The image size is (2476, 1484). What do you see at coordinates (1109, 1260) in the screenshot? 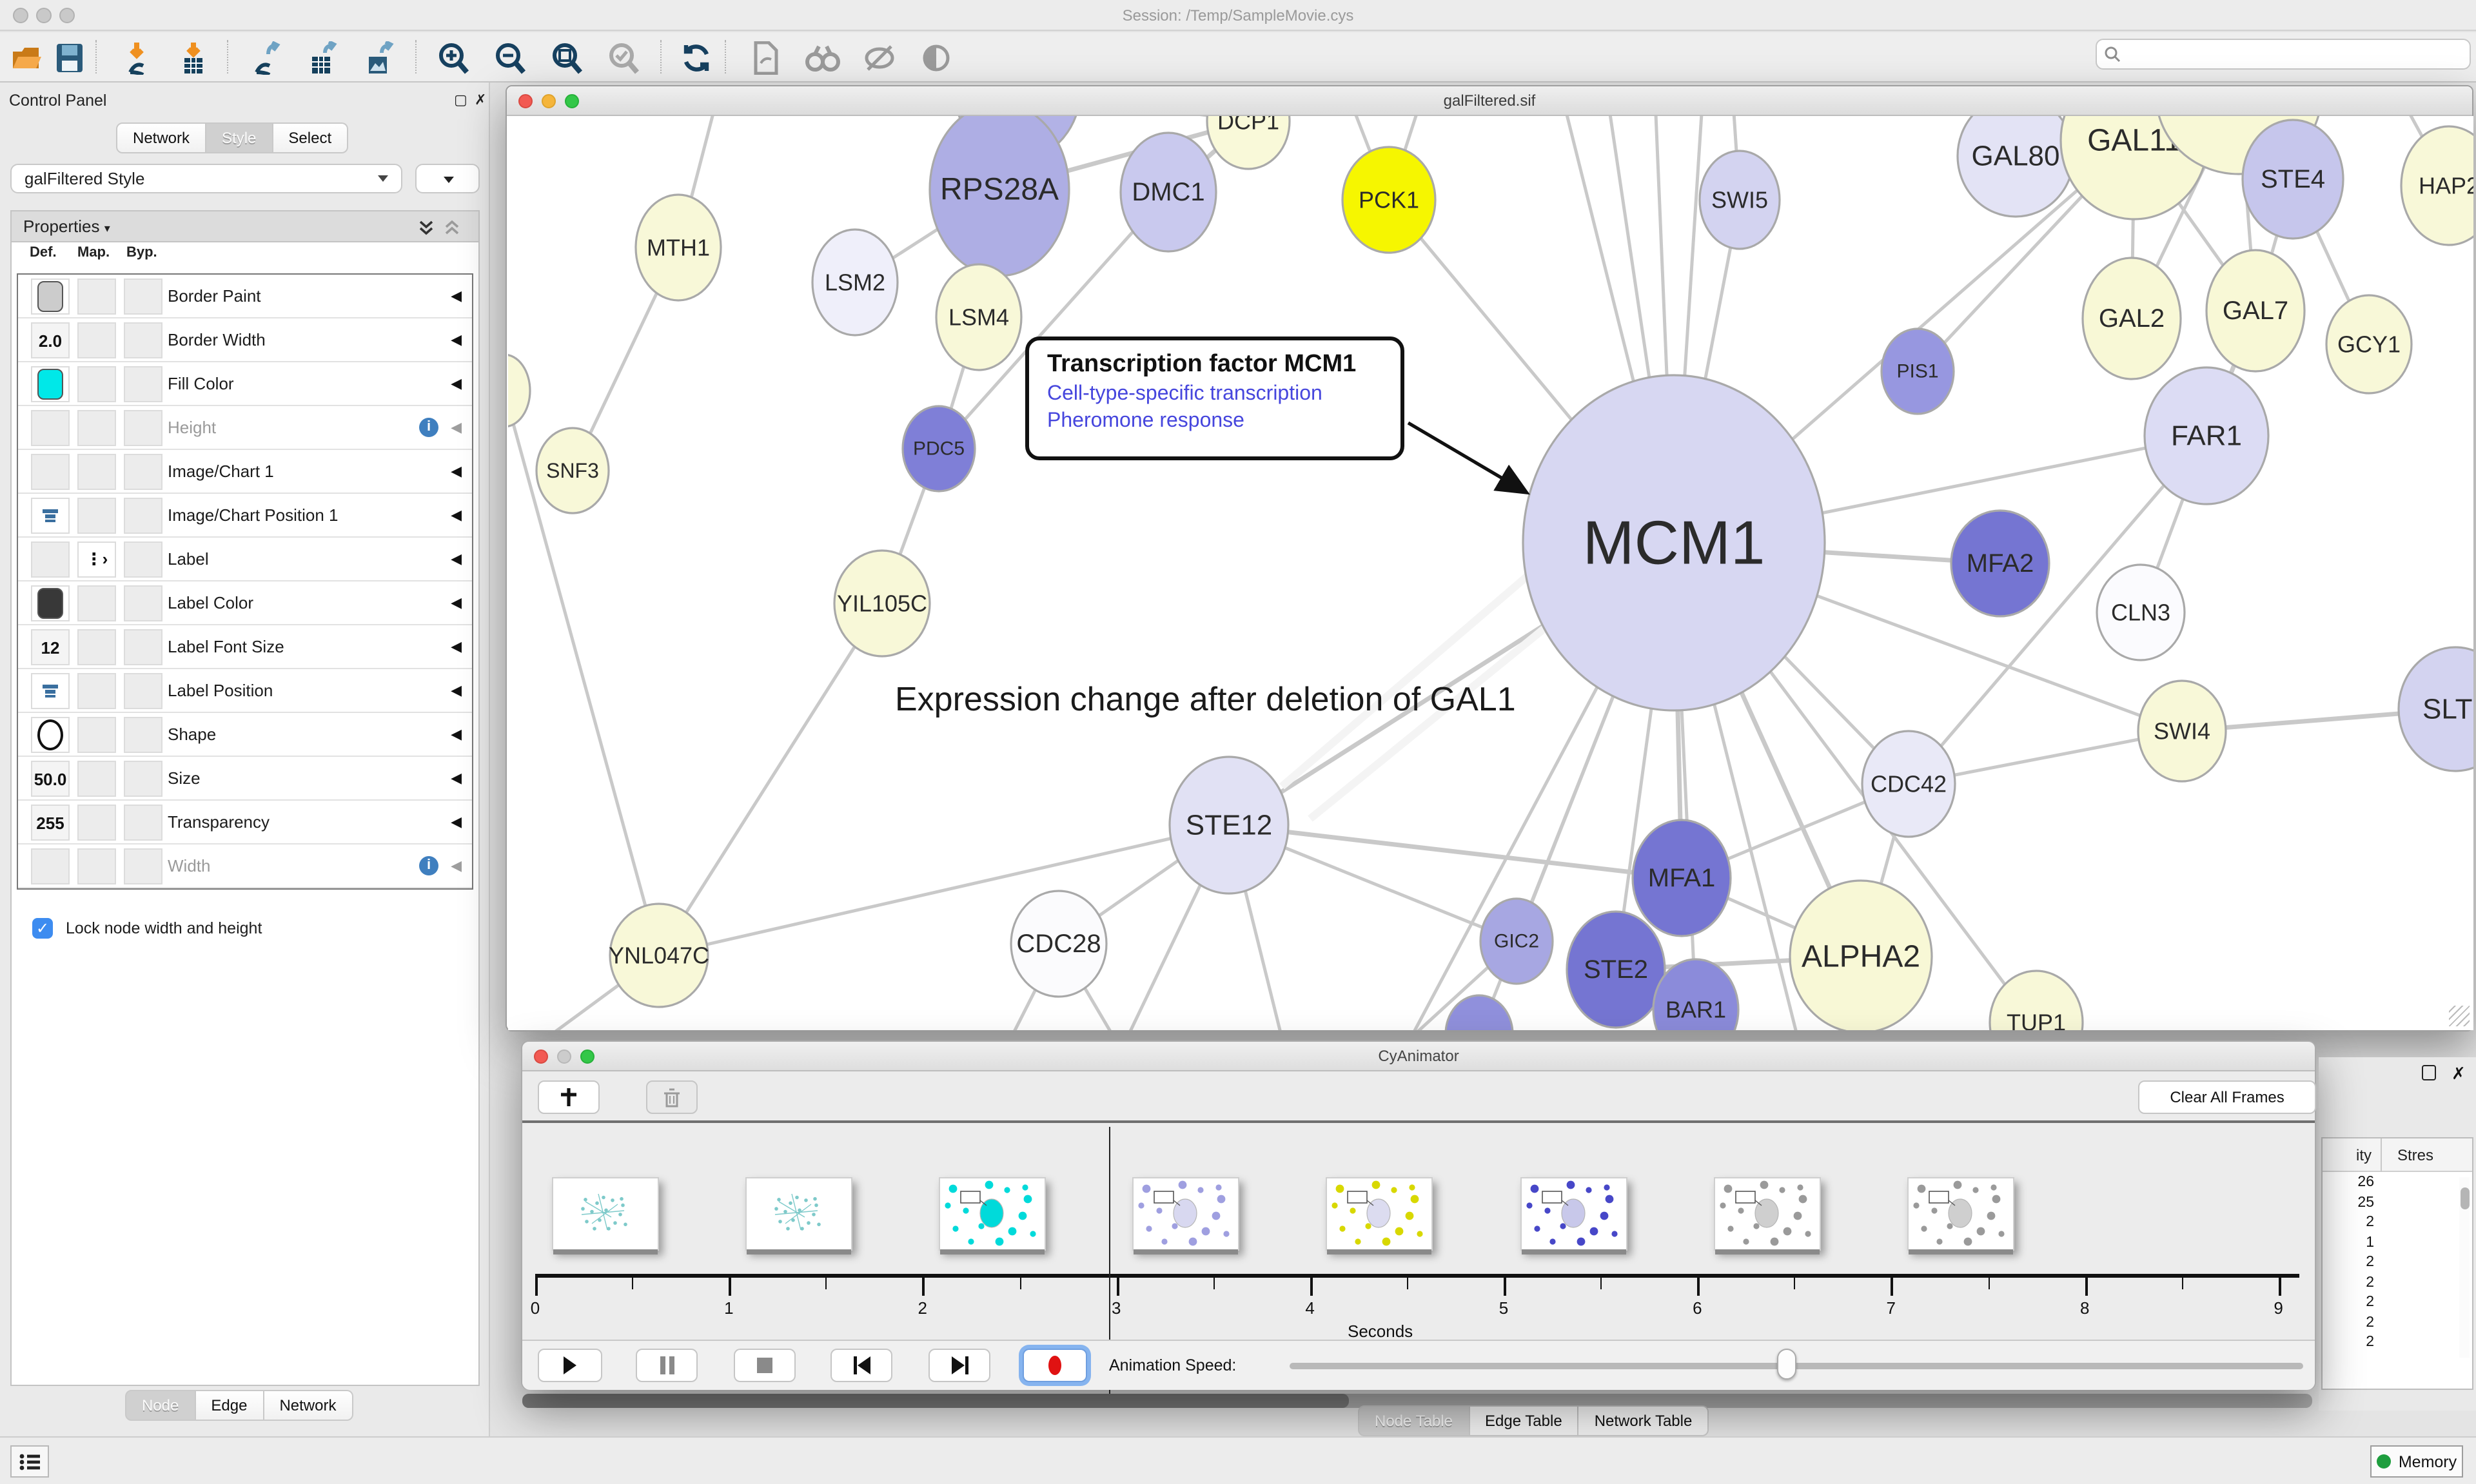
I see `timeline-playhead` at bounding box center [1109, 1260].